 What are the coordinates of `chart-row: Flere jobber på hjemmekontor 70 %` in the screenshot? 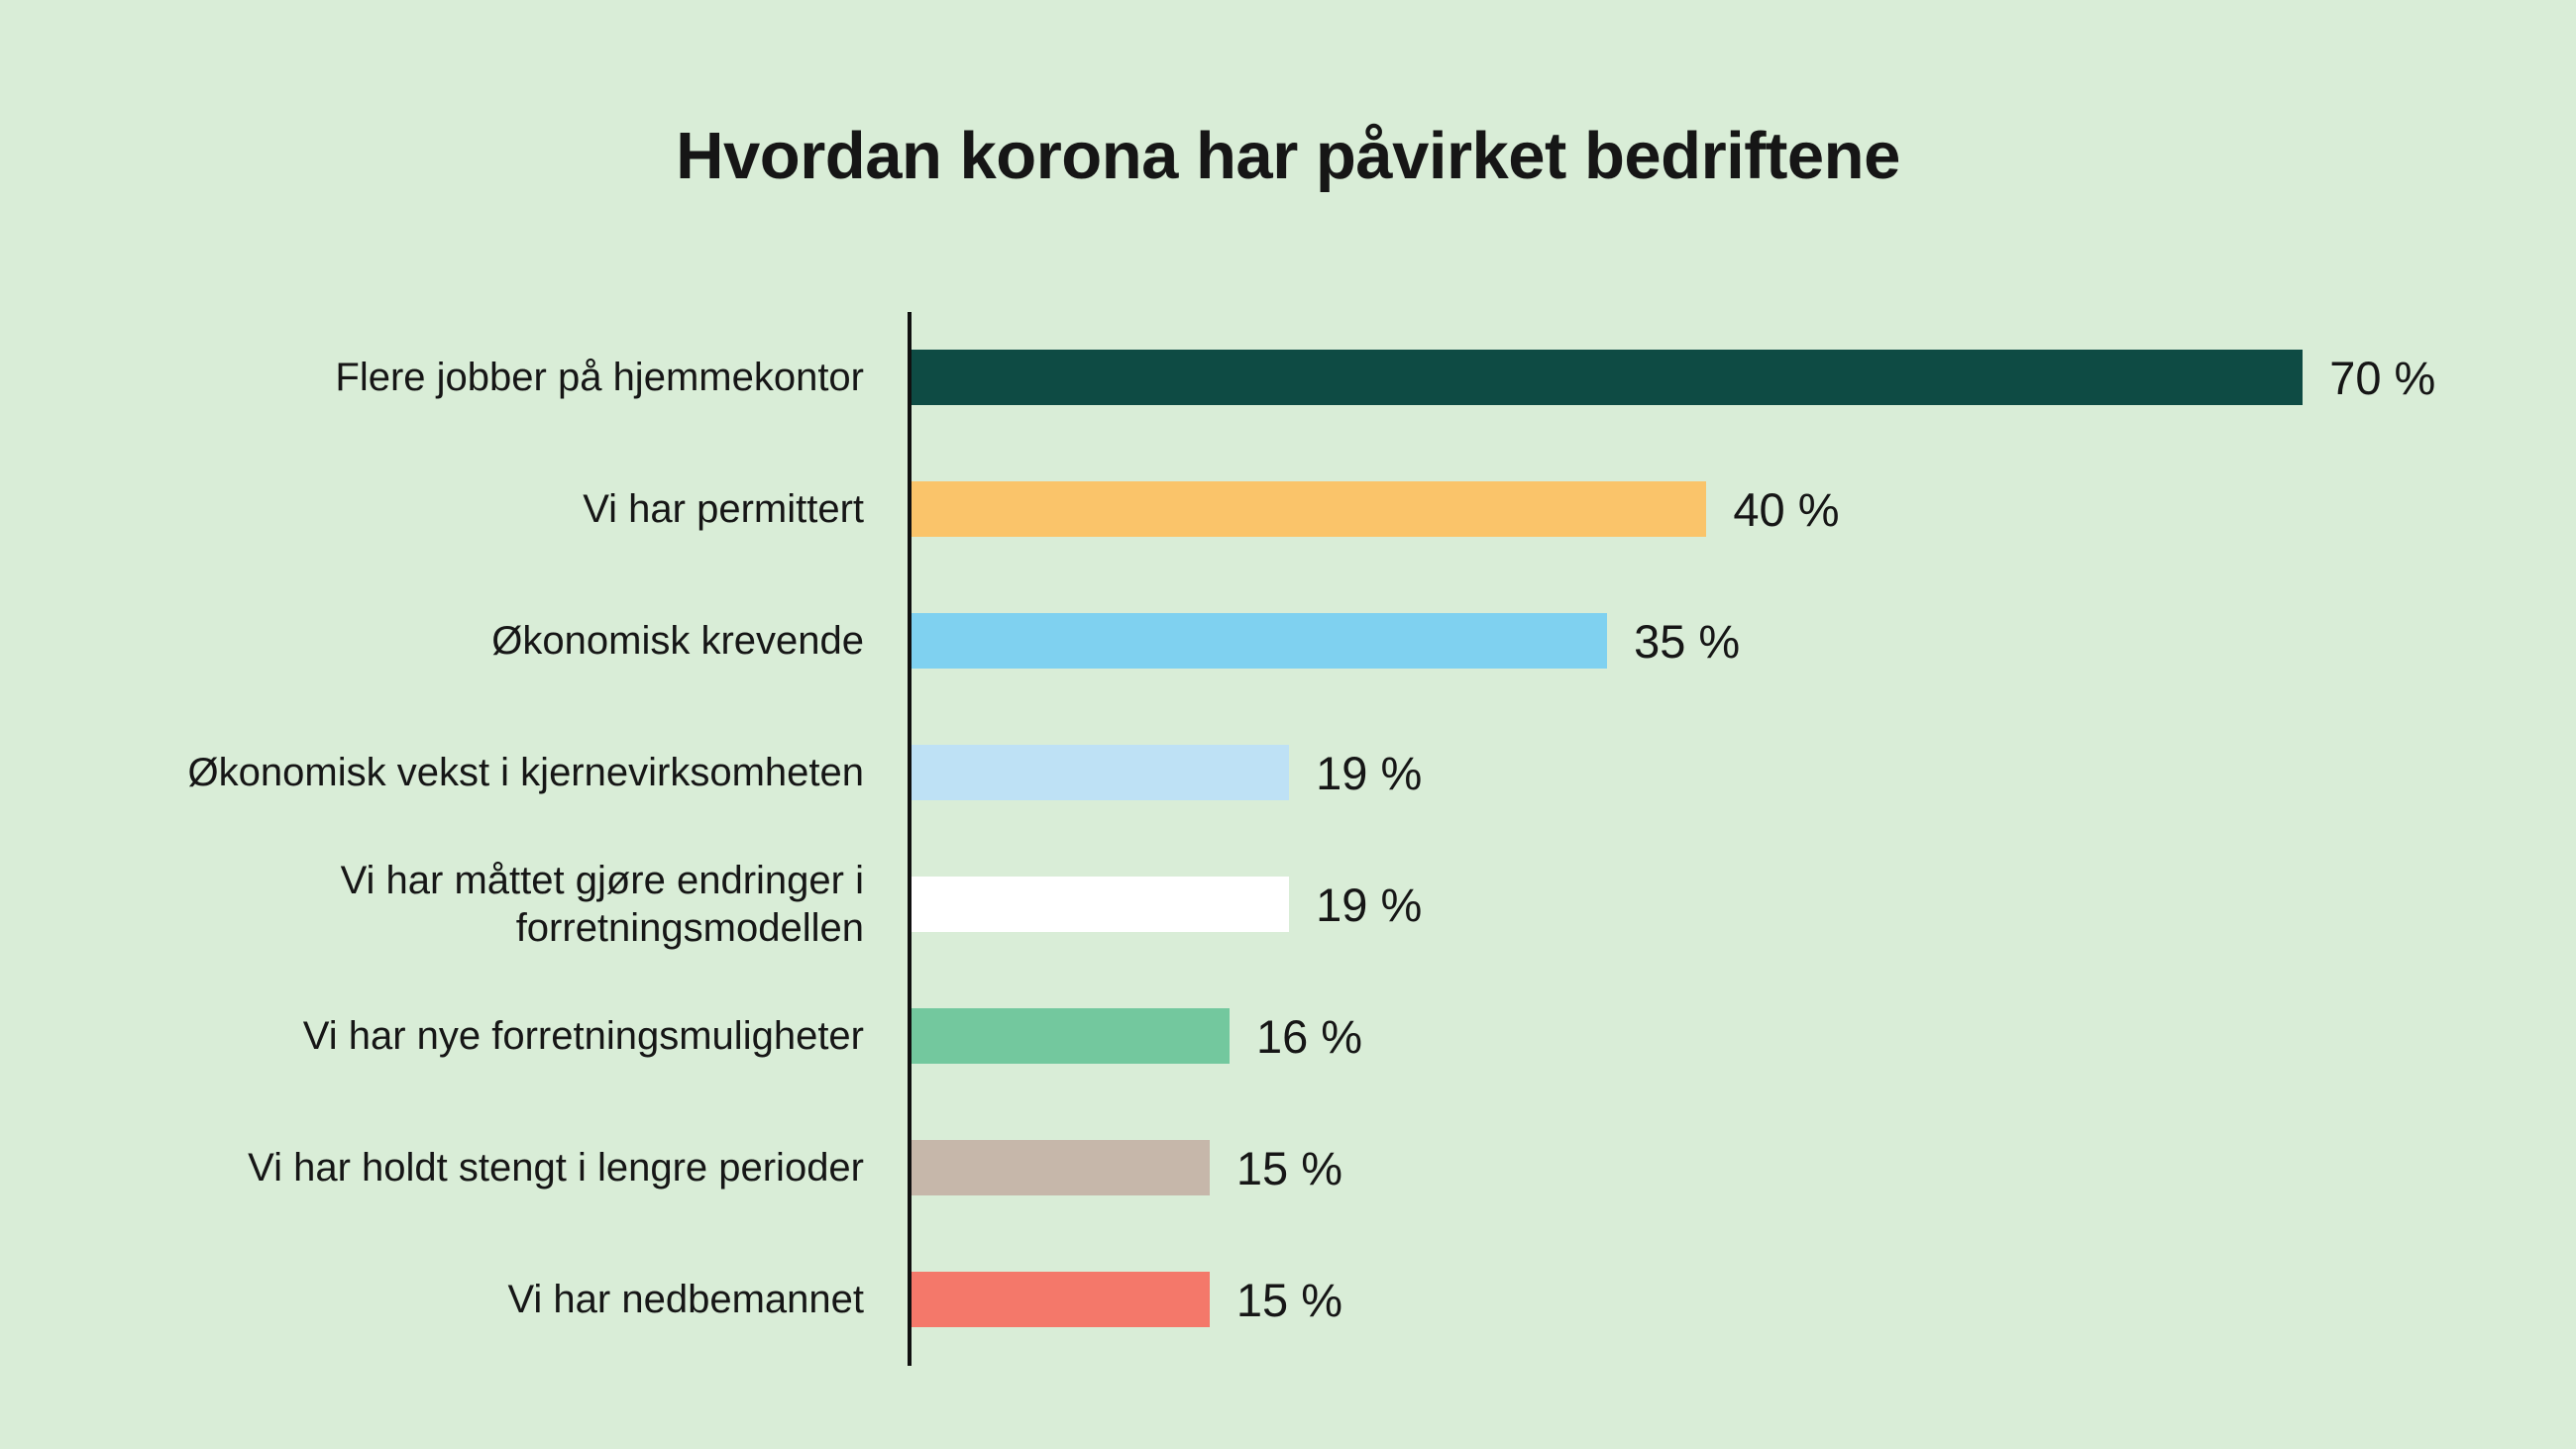 It's located at (1288, 378).